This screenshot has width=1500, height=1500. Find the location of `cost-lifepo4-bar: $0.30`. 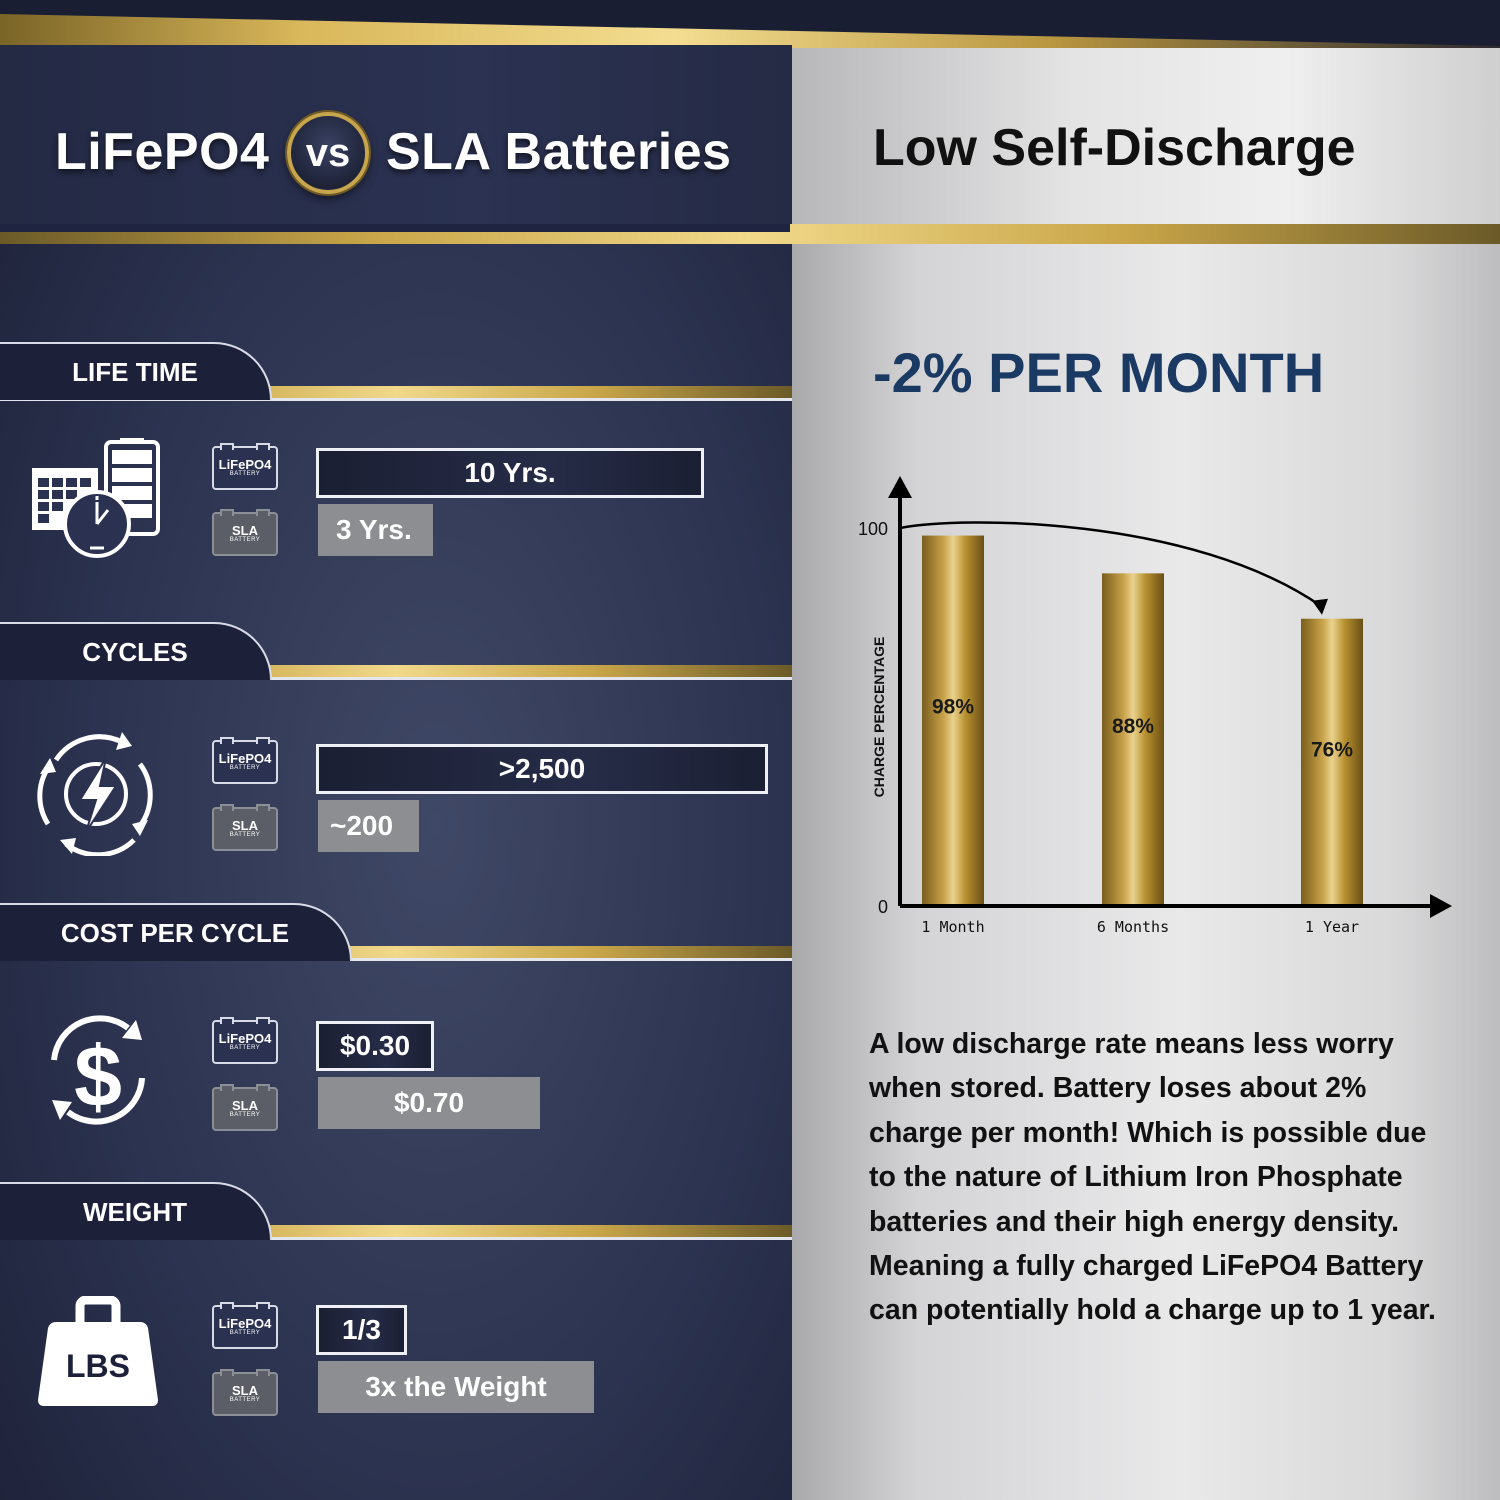

cost-lifepo4-bar: $0.30 is located at coordinates (375, 1046).